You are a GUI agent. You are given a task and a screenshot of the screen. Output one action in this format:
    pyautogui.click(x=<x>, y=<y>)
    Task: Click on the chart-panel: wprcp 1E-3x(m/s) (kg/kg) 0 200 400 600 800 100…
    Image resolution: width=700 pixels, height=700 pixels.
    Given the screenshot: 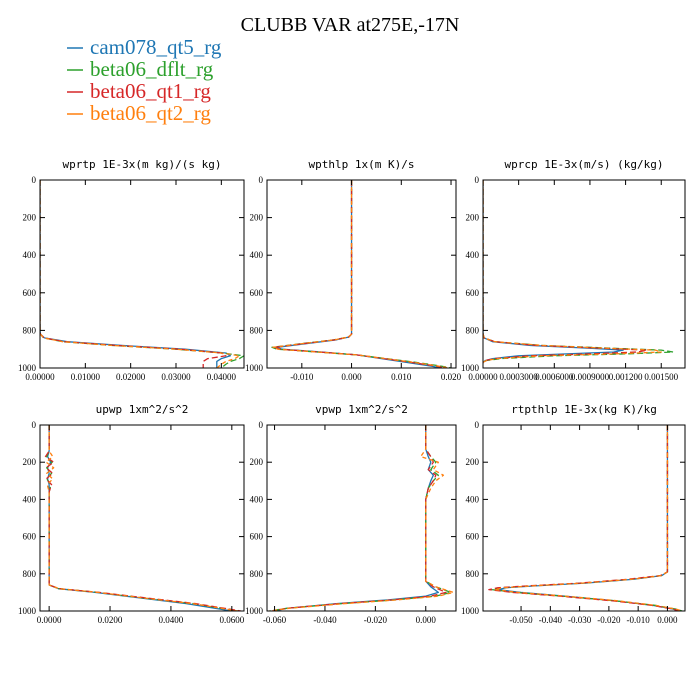 What is the action you would take?
    pyautogui.click(x=573, y=270)
    